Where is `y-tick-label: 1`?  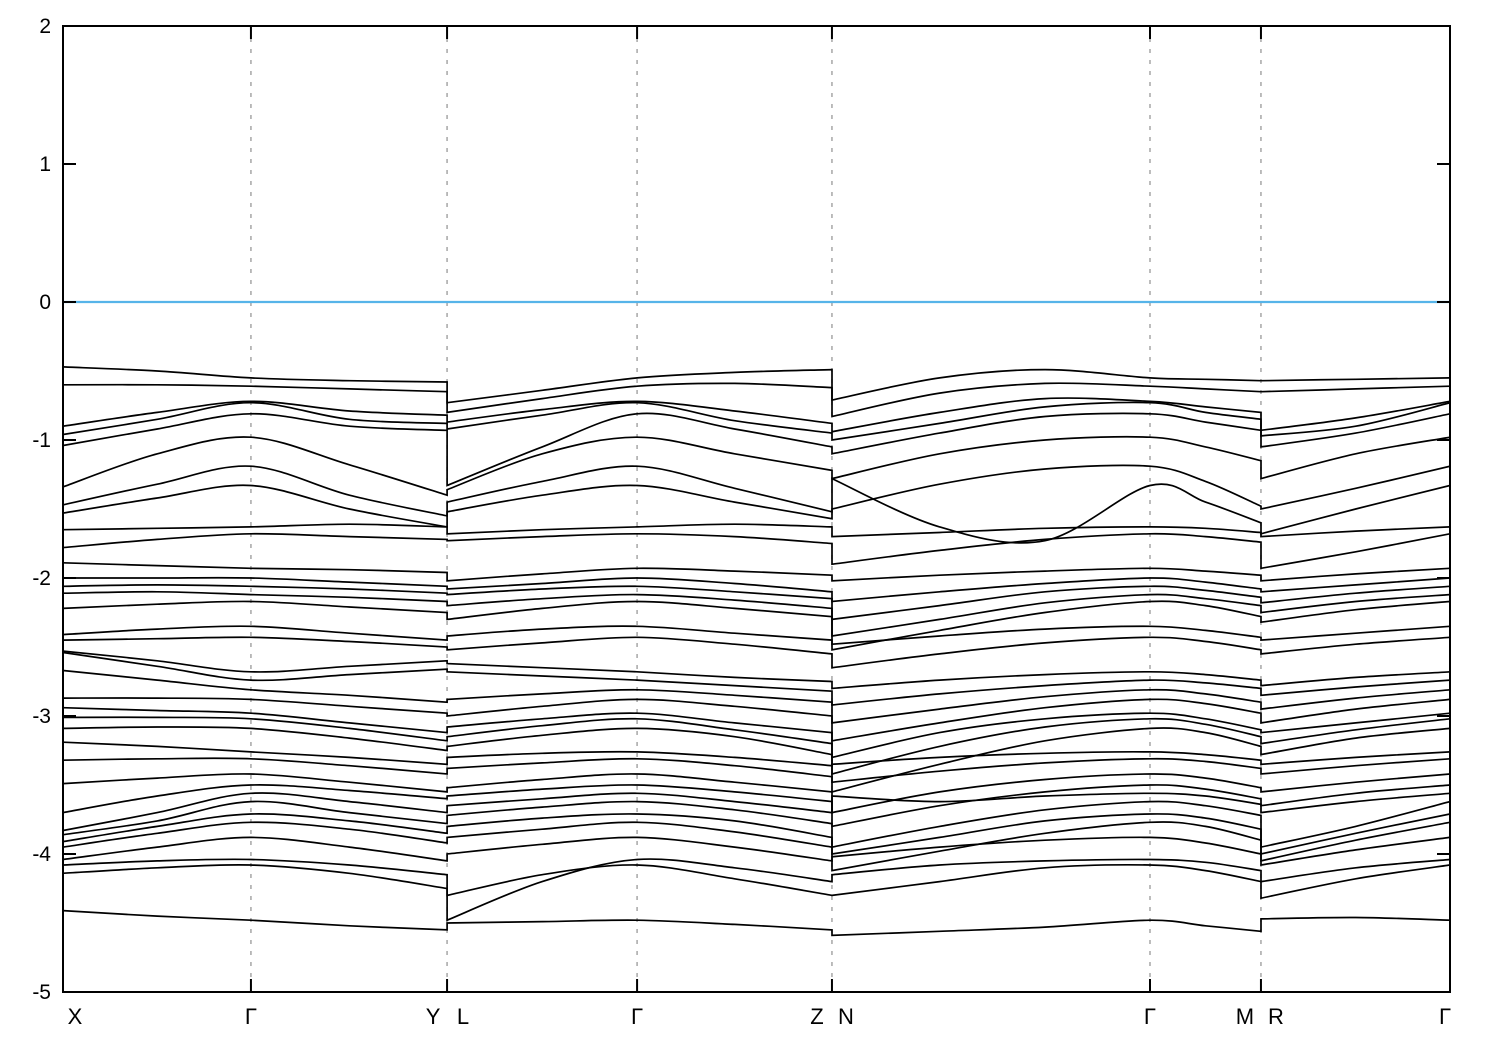 y-tick-label: 1 is located at coordinates (45, 164).